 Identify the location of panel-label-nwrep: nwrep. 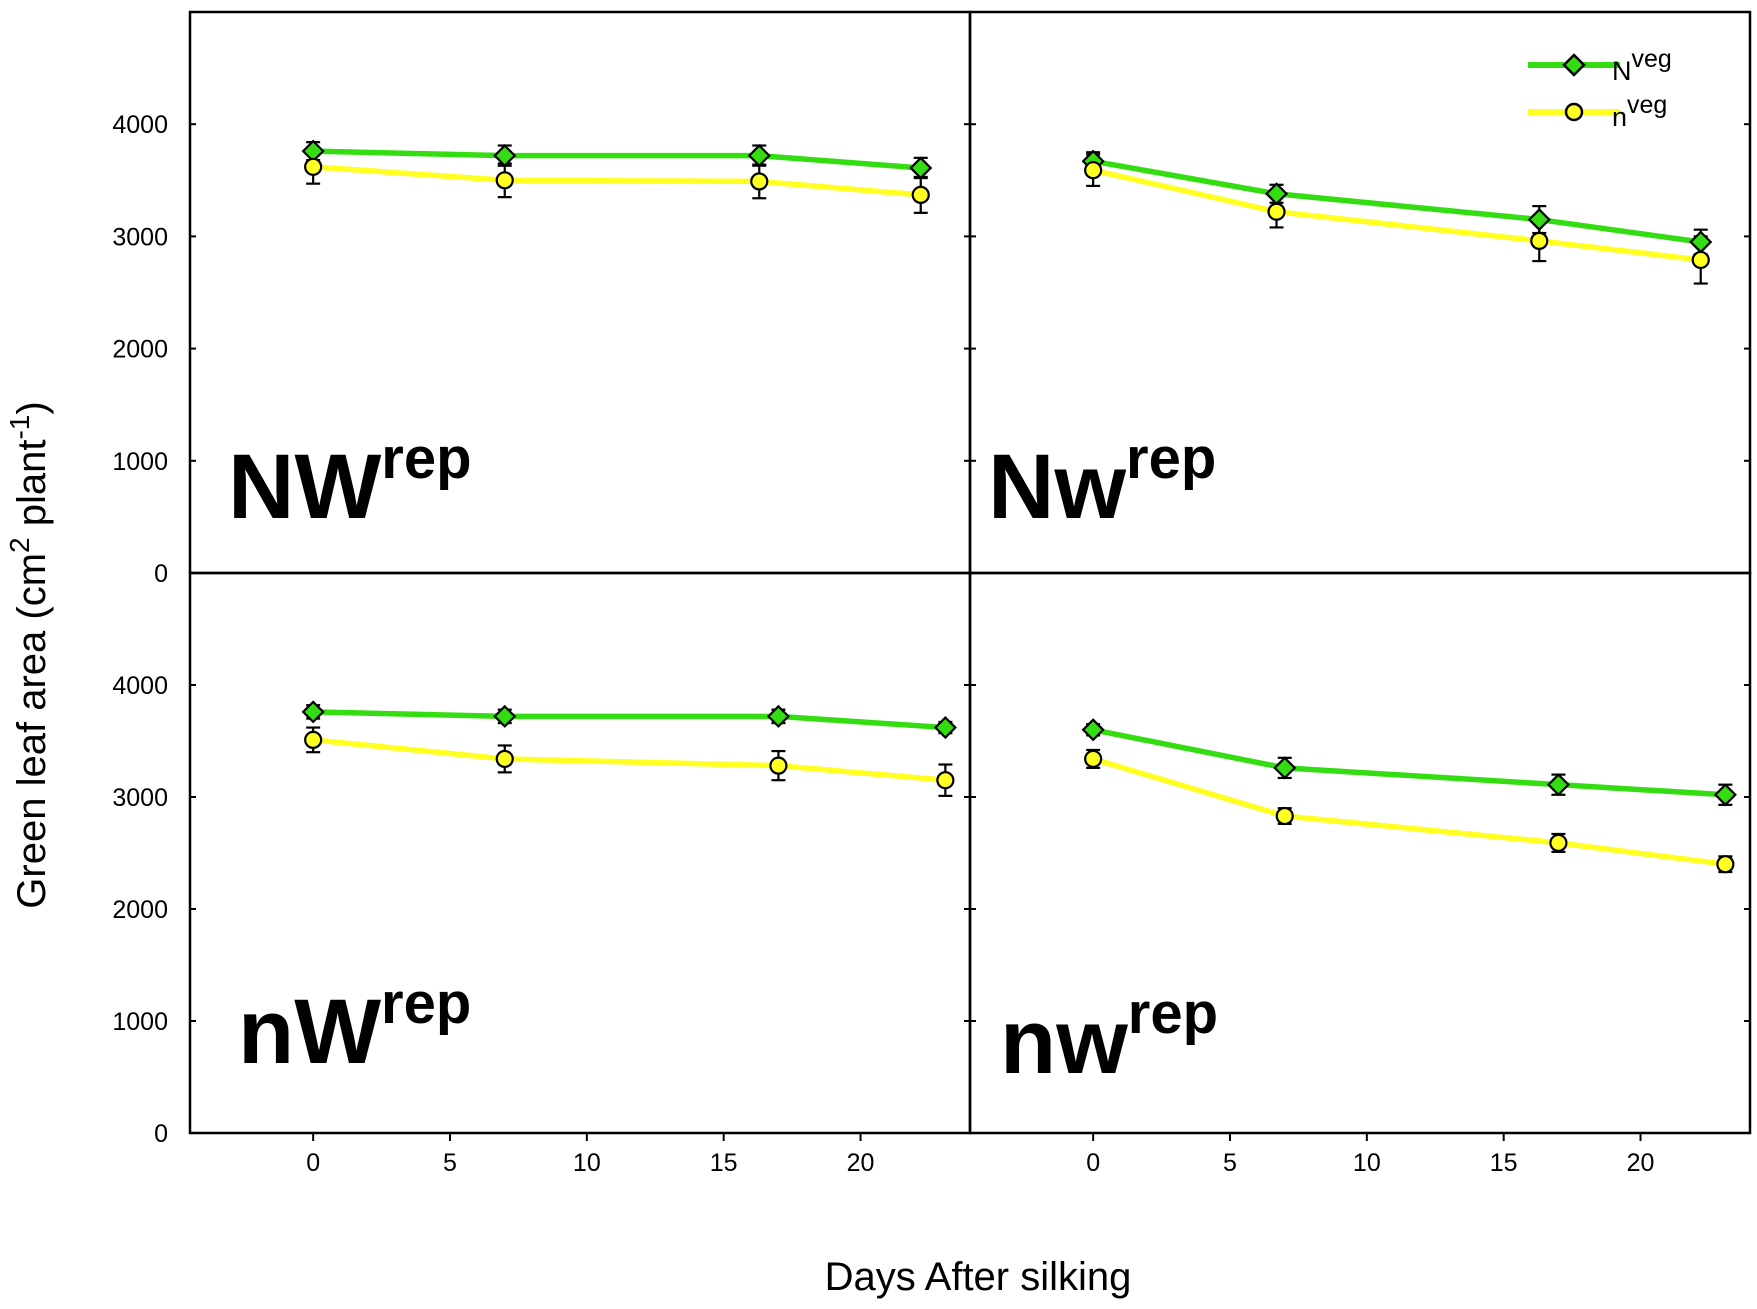
(1109, 1037).